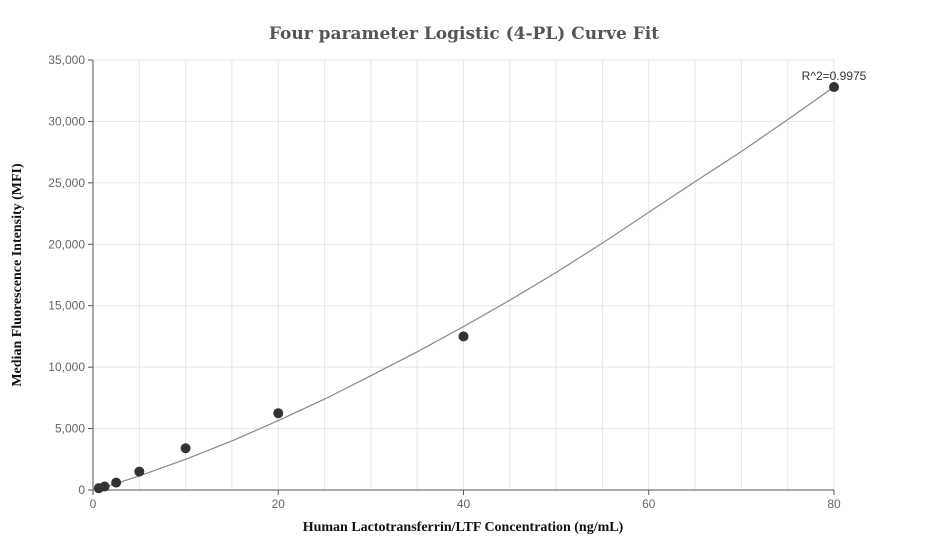 The height and width of the screenshot is (560, 927). Describe the element at coordinates (649, 504) in the screenshot. I see `x-tick-label: 60` at that location.